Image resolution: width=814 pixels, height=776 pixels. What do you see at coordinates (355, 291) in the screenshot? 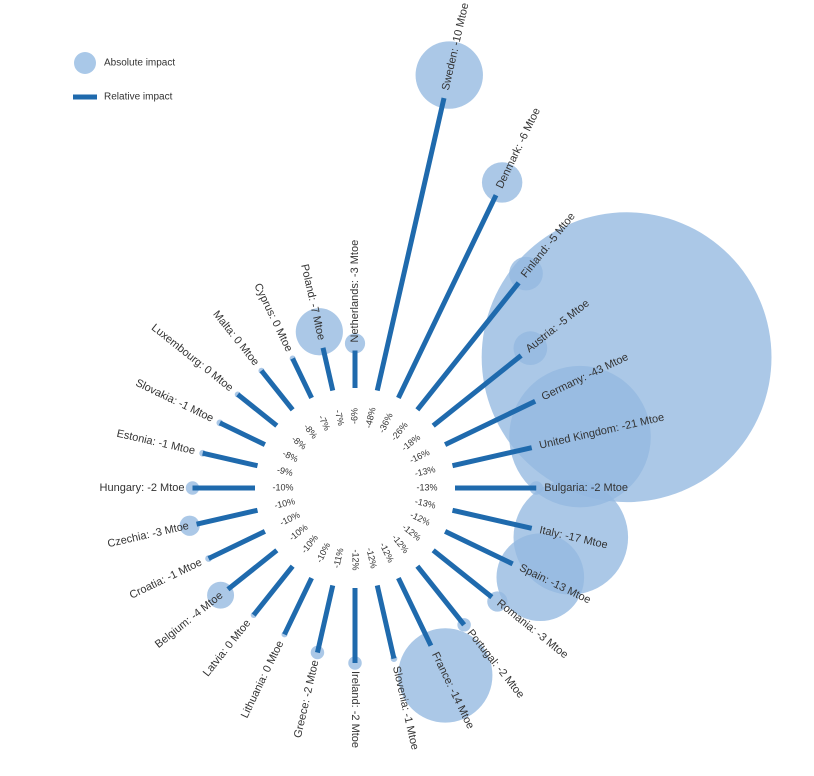
I see `country-label: Netherlands: -3 Mtoe` at bounding box center [355, 291].